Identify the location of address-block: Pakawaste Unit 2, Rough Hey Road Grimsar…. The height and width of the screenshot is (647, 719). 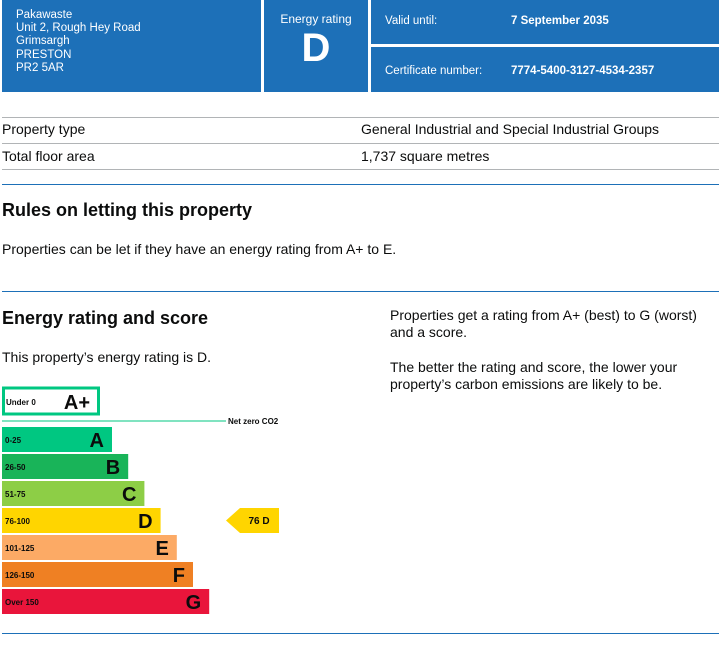
(131, 46).